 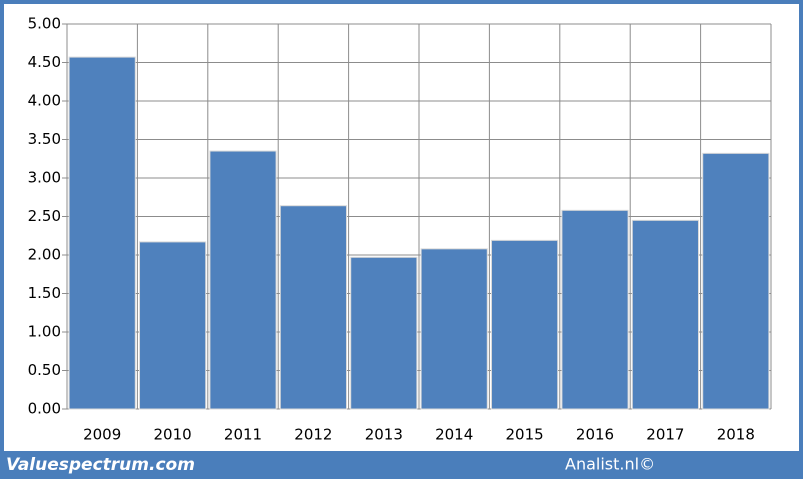 I want to click on x-tick-label: 2014, so click(x=454, y=435).